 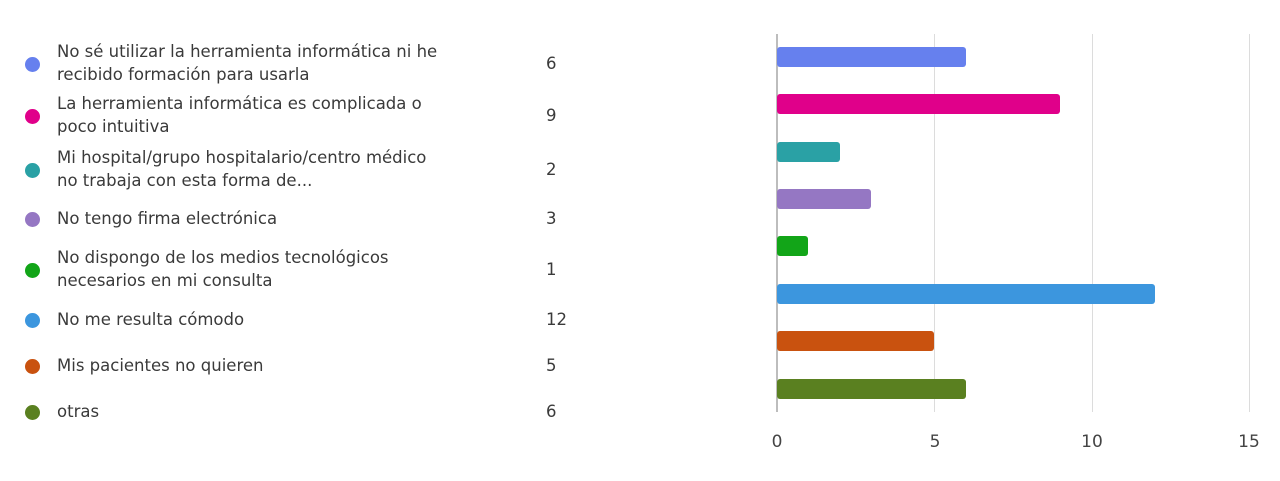 I want to click on legend-label-line1: Mis pacientes no quieren, so click(x=160, y=365).